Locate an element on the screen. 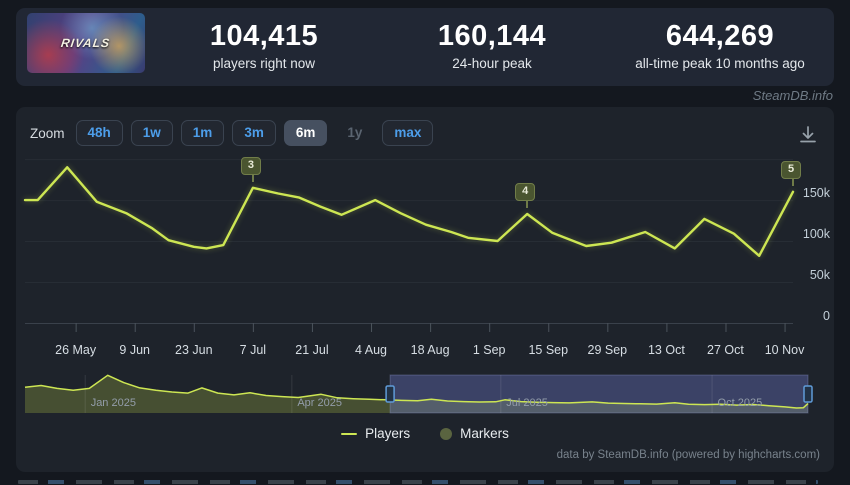  navigator-right-handle is located at coordinates (808, 394).